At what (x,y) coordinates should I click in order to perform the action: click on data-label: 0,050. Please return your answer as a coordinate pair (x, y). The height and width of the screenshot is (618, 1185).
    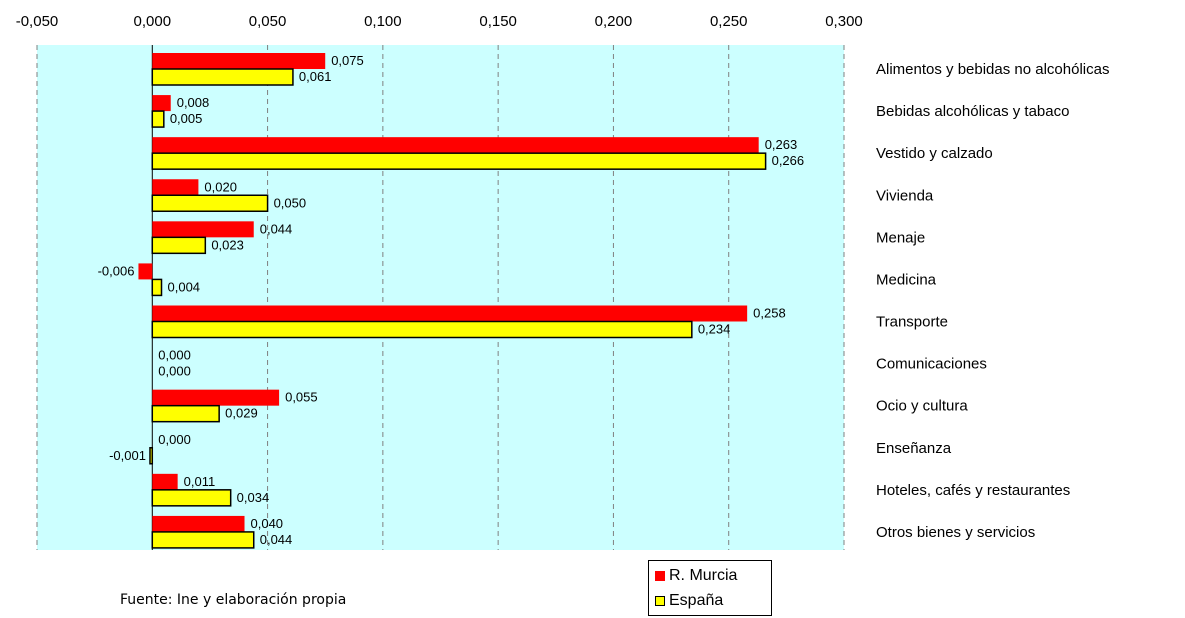
    Looking at the image, I should click on (290, 202).